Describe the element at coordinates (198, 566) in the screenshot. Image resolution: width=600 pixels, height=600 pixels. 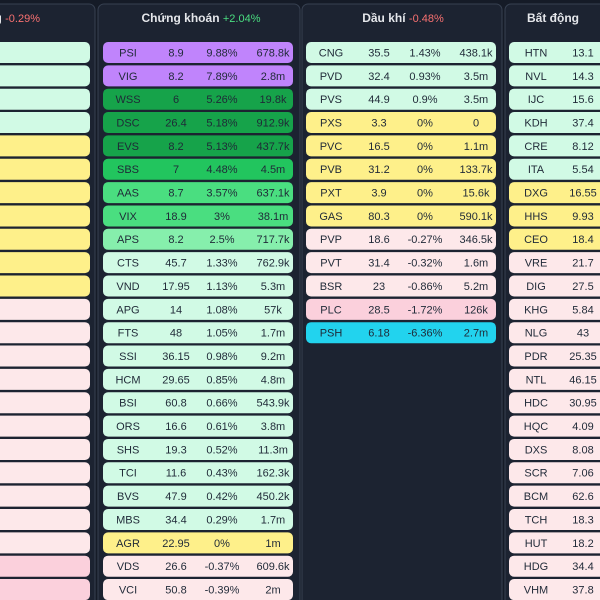
I see `stock-row: VDS 26.6 -0.37% 609.6k` at that location.